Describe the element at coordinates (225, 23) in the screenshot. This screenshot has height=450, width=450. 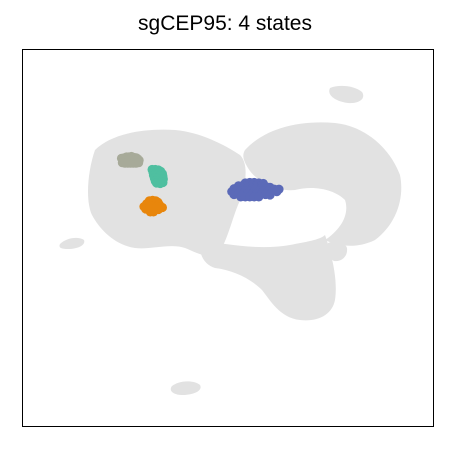
I see `chart-title: sgCEP95: 4 states` at that location.